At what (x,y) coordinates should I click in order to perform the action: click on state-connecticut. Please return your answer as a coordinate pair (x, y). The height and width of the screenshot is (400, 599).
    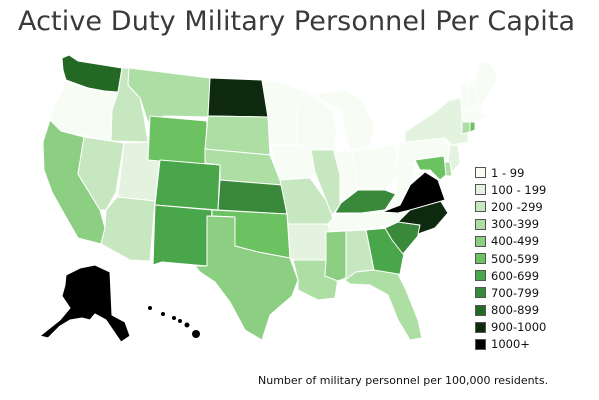
    Looking at the image, I should click on (466, 128).